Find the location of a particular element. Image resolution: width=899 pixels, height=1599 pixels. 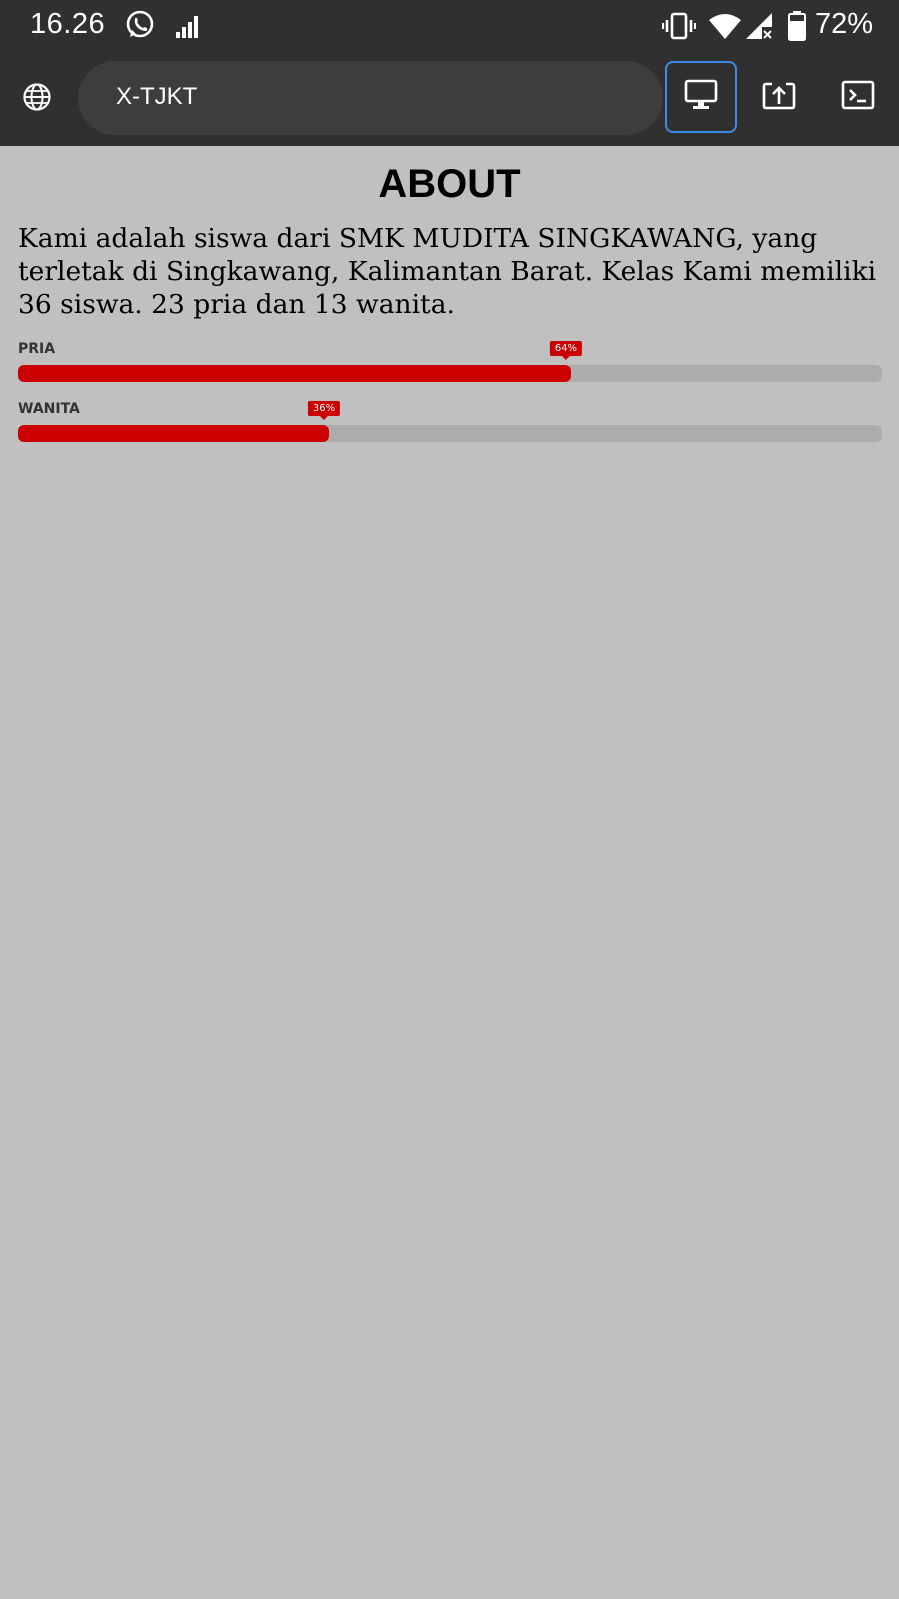

console-button is located at coordinates (858, 97).